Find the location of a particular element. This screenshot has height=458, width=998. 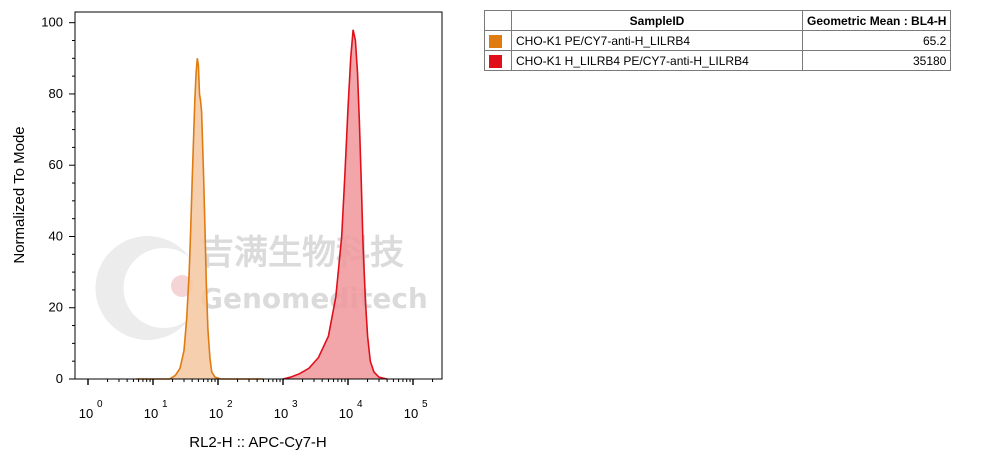

x-axis-title: RL2-H :: APC-Cy7-H is located at coordinates (258, 442).